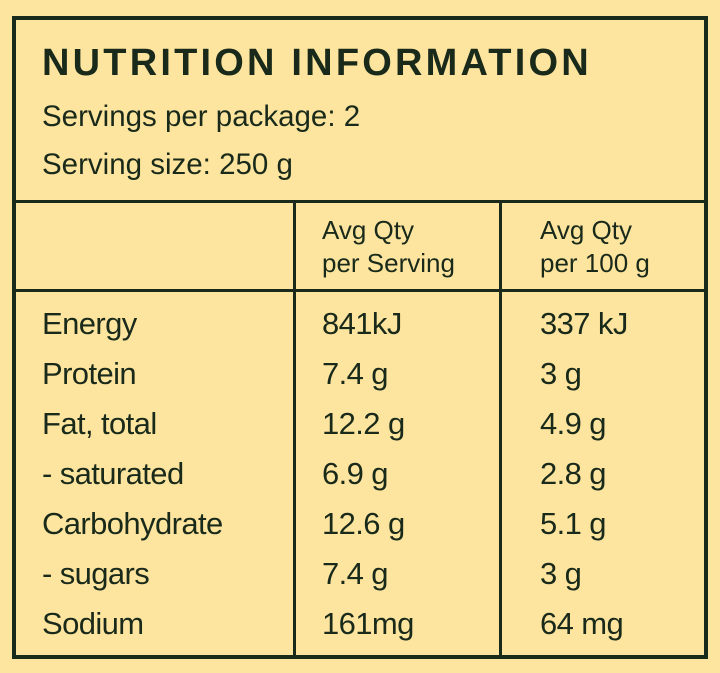 The height and width of the screenshot is (673, 720). What do you see at coordinates (584, 323) in the screenshot?
I see `per-100g-value: 337 kJ` at bounding box center [584, 323].